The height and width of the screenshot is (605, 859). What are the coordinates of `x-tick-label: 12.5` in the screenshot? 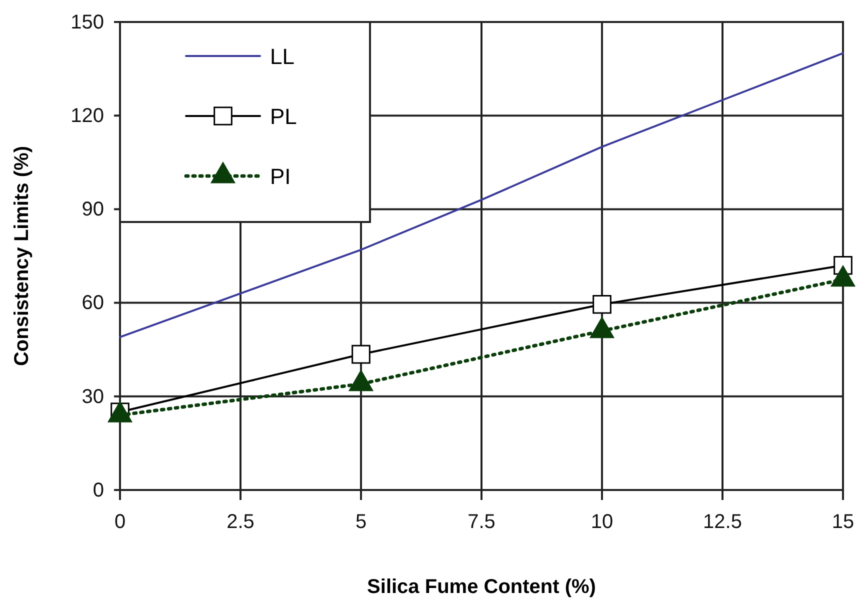 It's located at (722, 522).